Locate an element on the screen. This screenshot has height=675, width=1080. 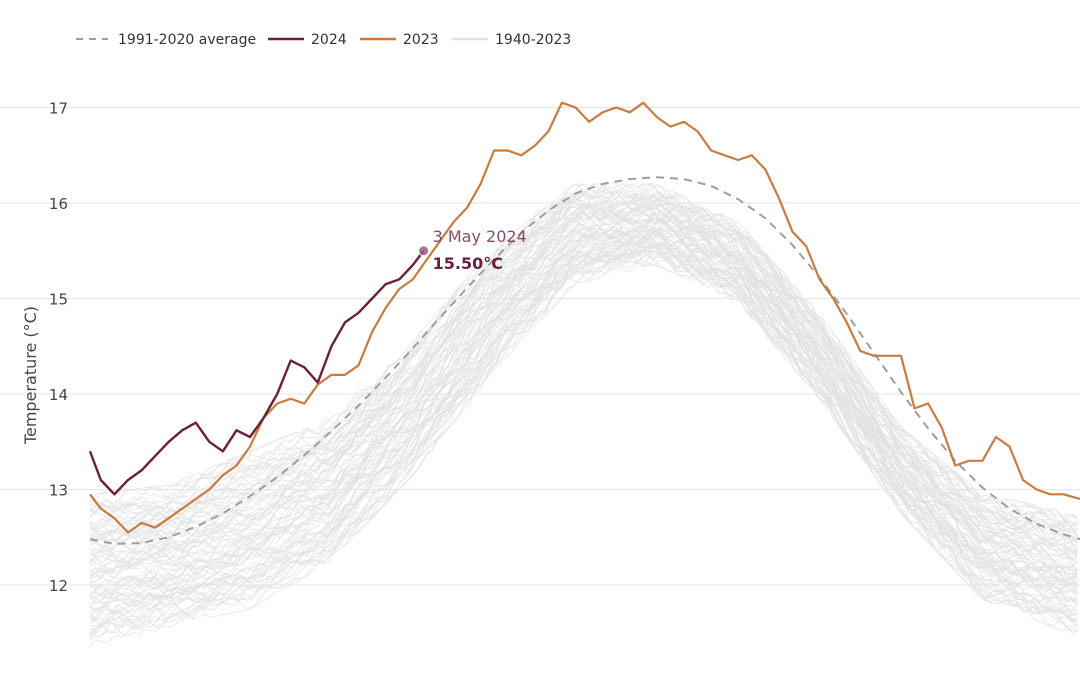
line-2024 is located at coordinates (256, 373).